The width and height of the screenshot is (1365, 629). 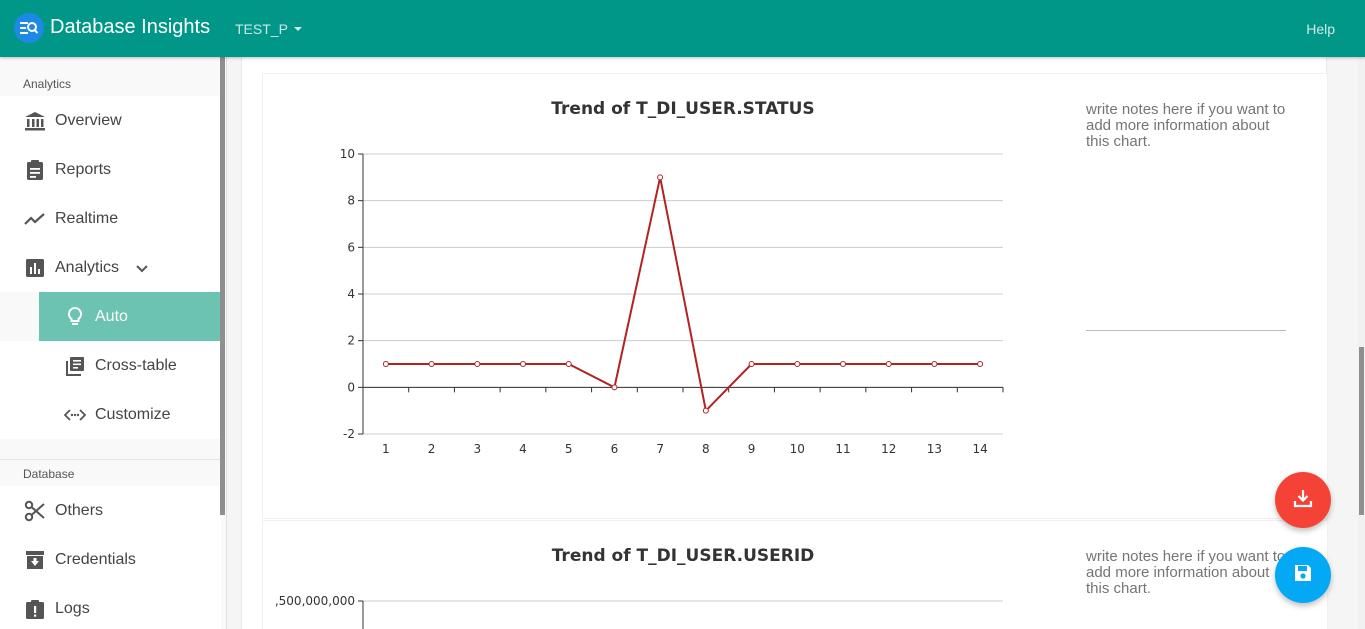 What do you see at coordinates (35, 609) in the screenshot?
I see `report-icon` at bounding box center [35, 609].